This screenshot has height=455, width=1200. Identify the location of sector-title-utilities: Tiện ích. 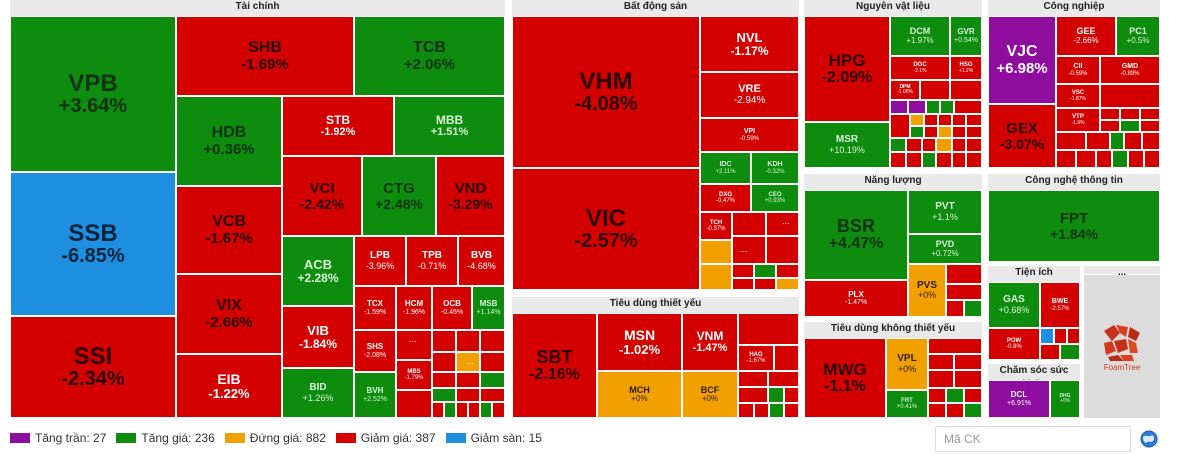
(1034, 272).